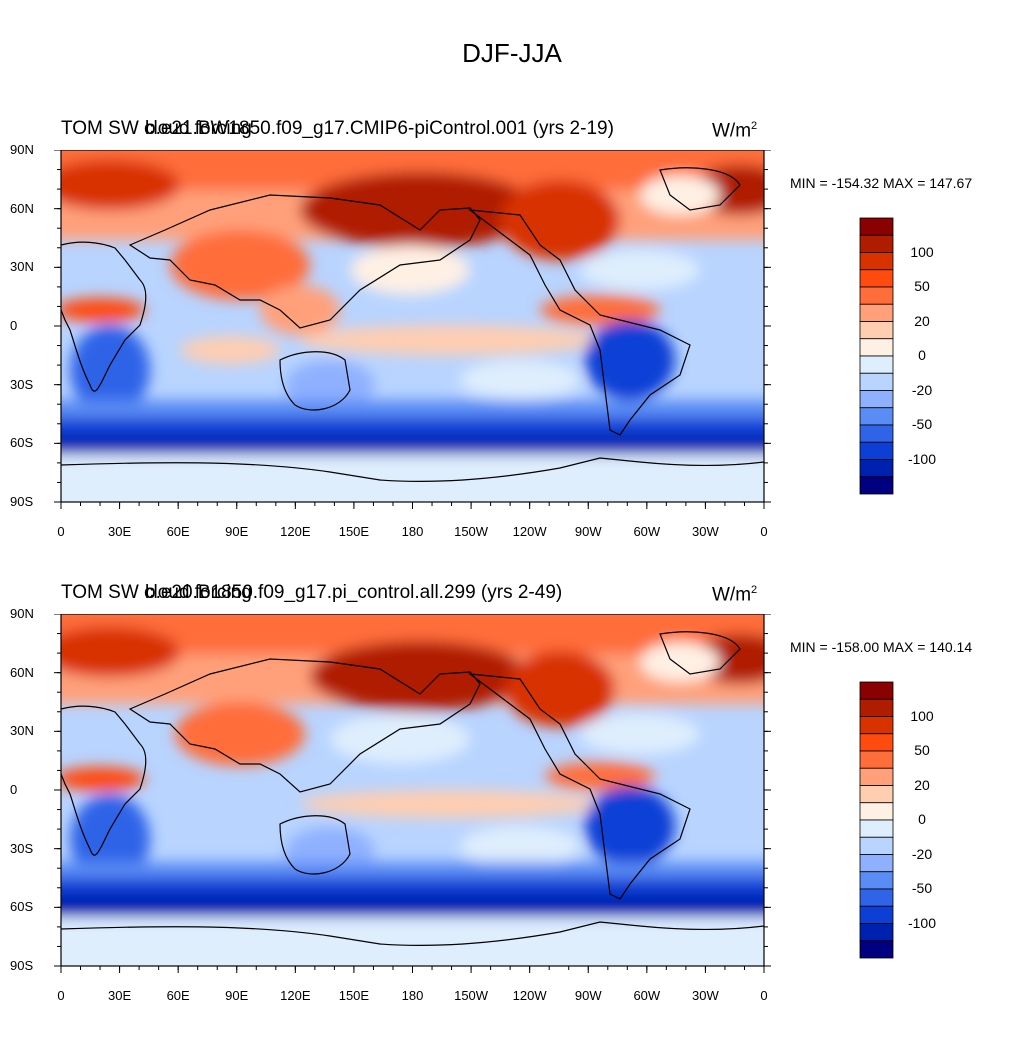  I want to click on panel-1-min-max: MIN = -154.32 MAX = 147.67, so click(881, 183).